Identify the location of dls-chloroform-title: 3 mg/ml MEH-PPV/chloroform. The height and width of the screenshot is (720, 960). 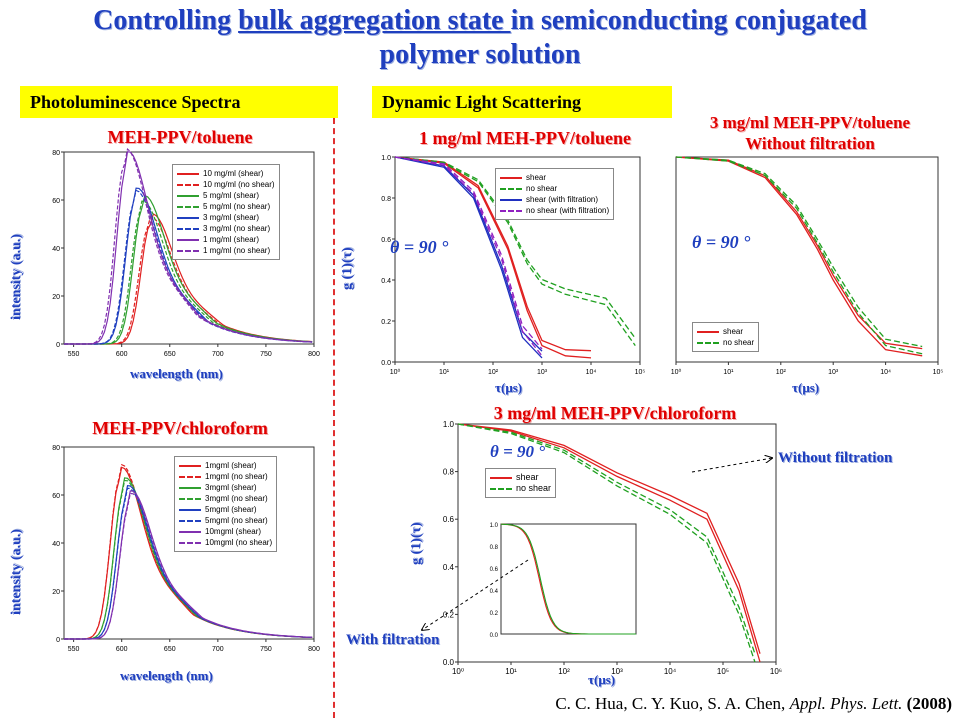
(615, 413).